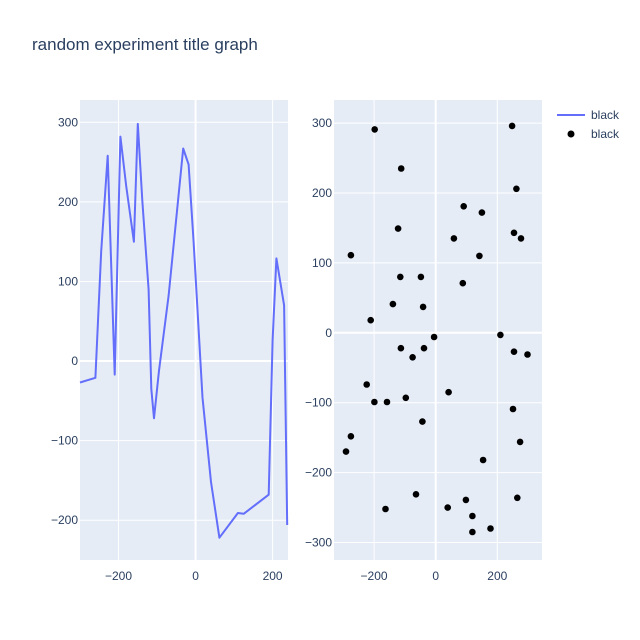  I want to click on x-ticks-right: −200 0 200, so click(434, 576).